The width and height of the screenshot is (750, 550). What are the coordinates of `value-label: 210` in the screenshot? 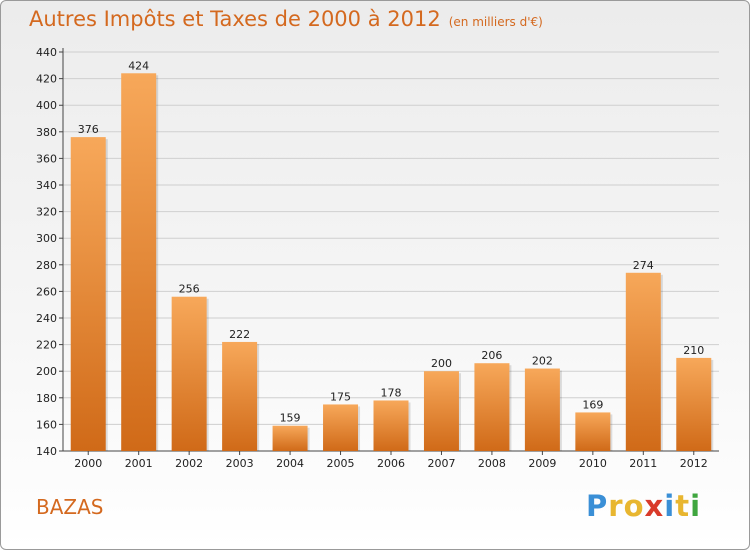 It's located at (693, 350).